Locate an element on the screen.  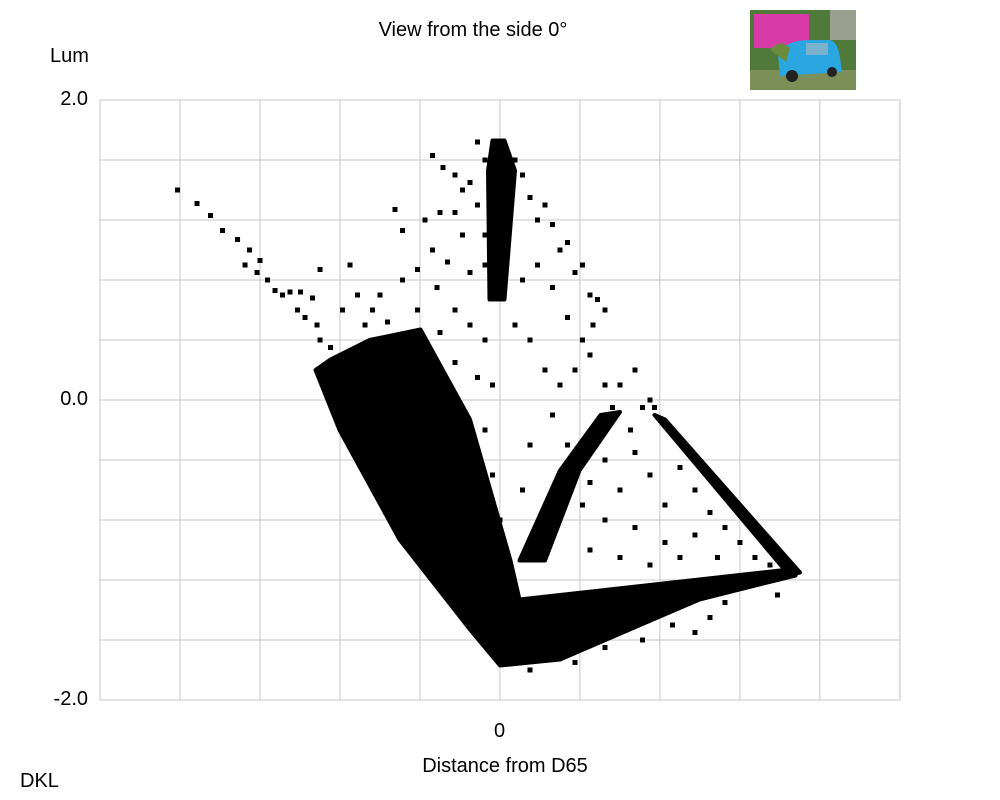
x-tick-label: 0 is located at coordinates (500, 731).